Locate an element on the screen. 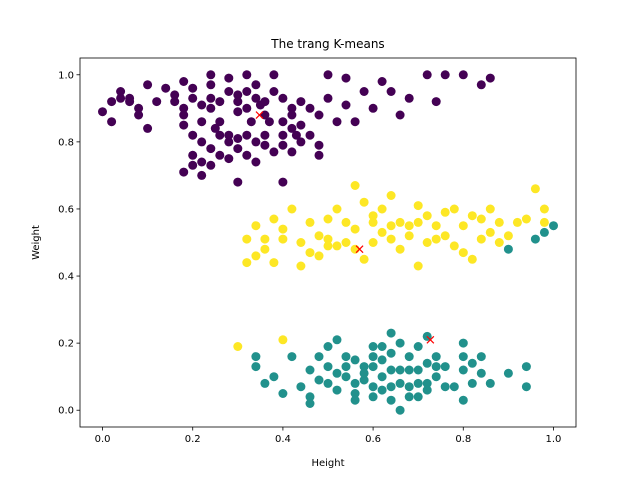  x-tick-label: 0.6 is located at coordinates (373, 439).